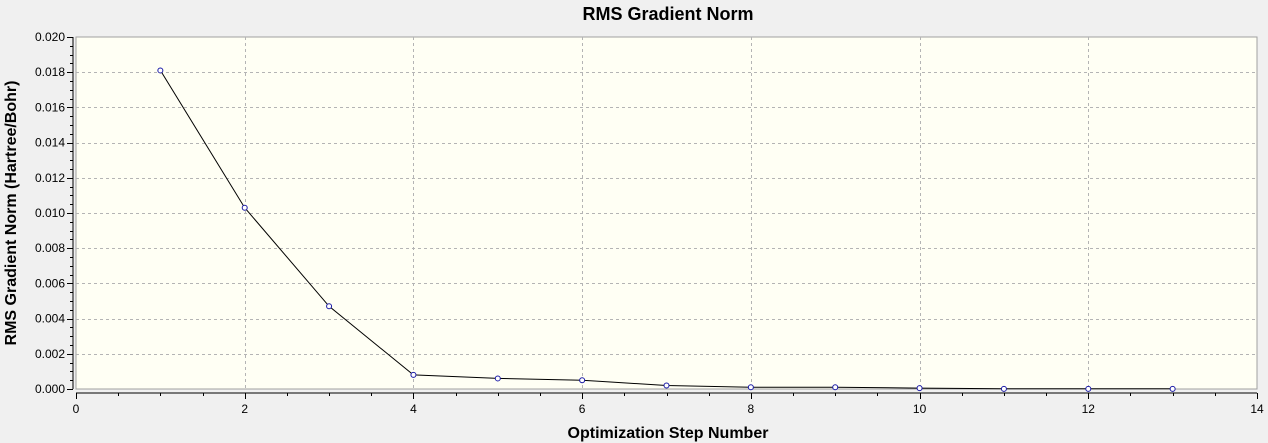 The height and width of the screenshot is (443, 1268). I want to click on x-tick-label: 2, so click(244, 409).